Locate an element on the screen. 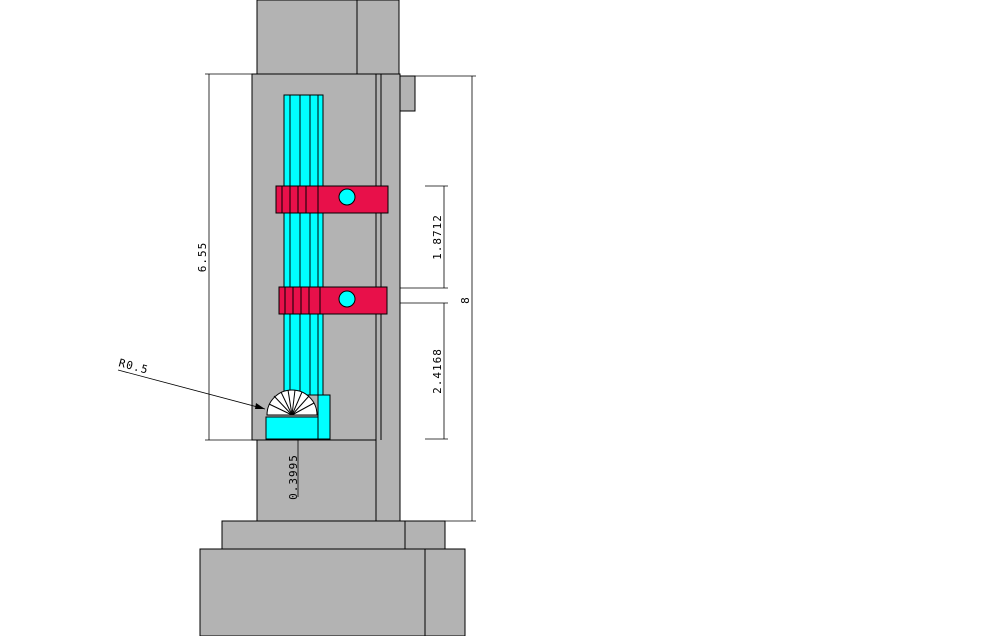  tube-bundle is located at coordinates (298, 267).